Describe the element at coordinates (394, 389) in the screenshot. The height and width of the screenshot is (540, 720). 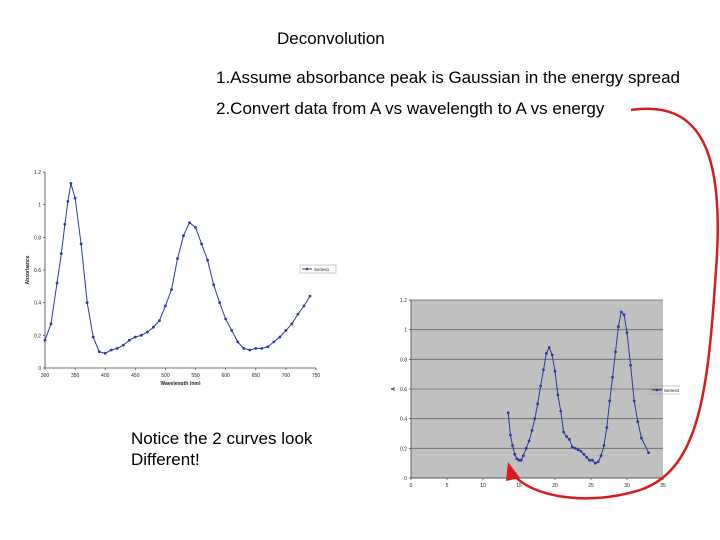
I see `y-axis-label: A` at that location.